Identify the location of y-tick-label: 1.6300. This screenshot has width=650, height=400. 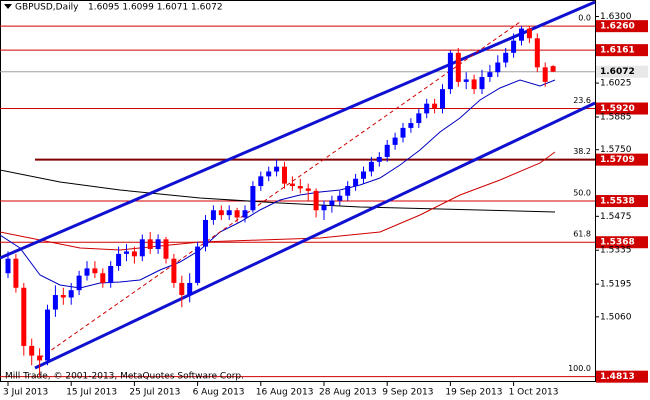
(616, 17).